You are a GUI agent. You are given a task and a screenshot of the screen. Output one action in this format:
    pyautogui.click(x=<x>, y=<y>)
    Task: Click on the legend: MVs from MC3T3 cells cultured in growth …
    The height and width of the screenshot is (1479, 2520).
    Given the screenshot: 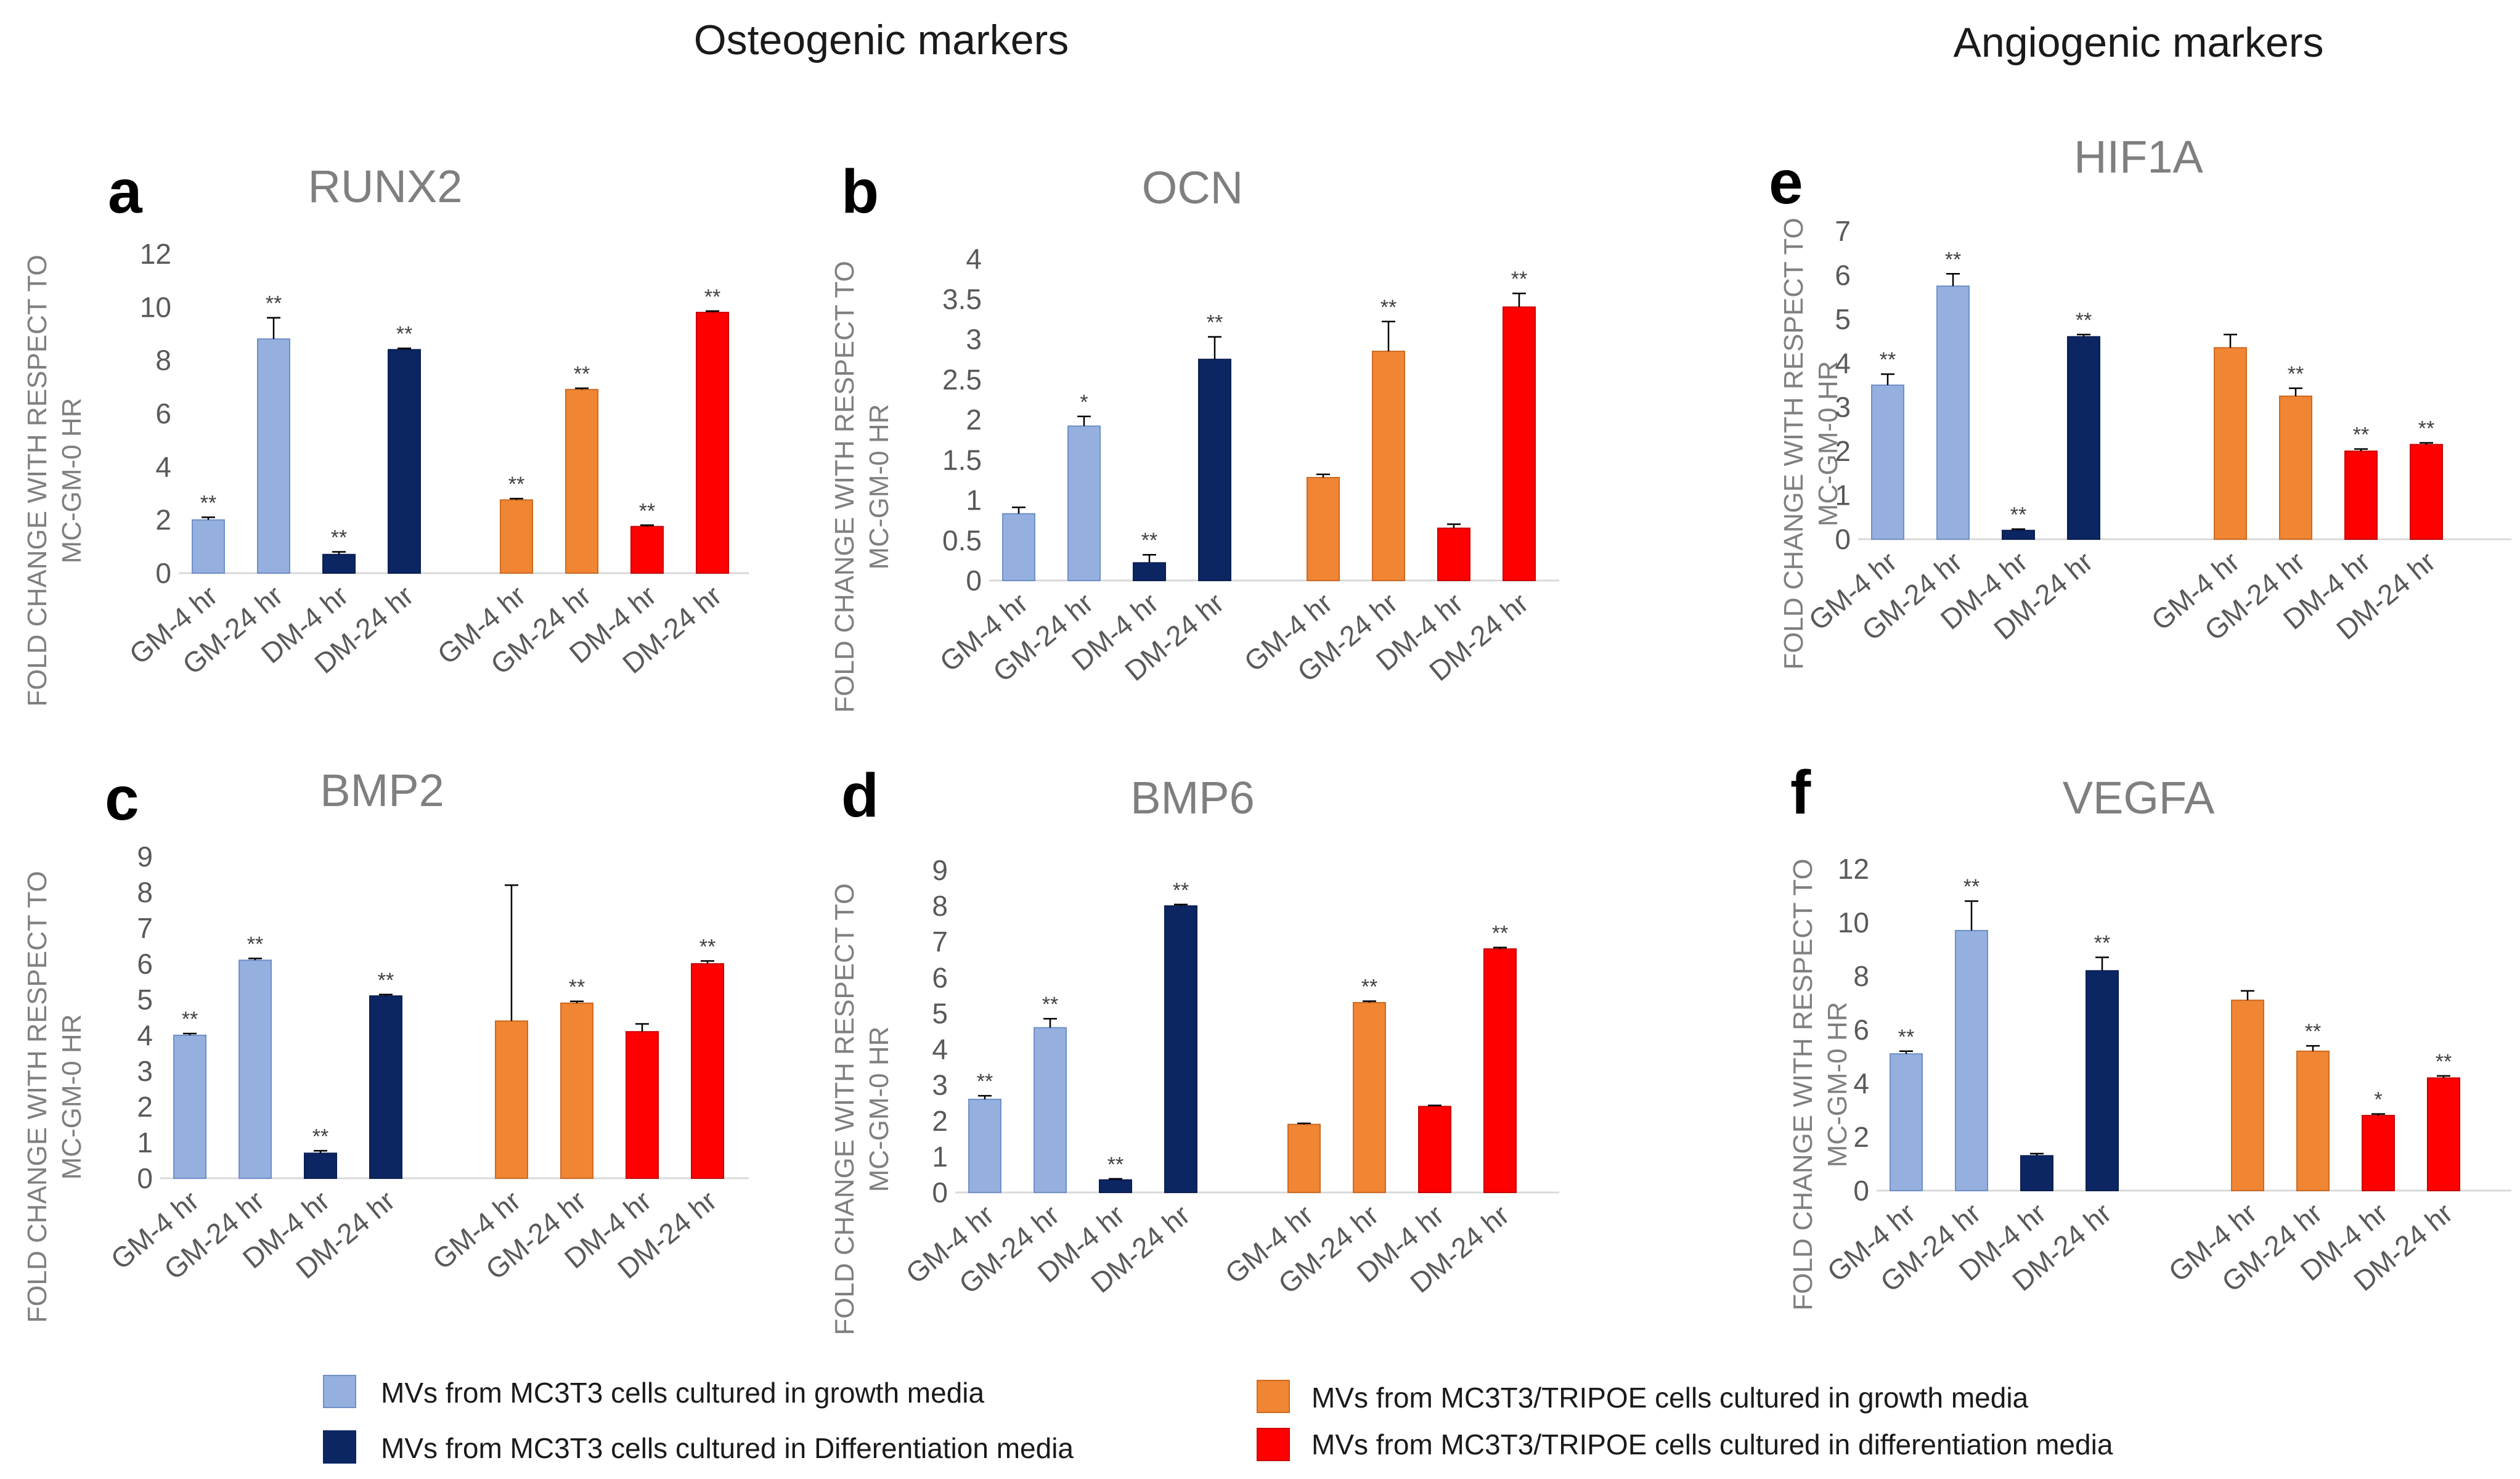 What is the action you would take?
    pyautogui.click(x=1218, y=1419)
    